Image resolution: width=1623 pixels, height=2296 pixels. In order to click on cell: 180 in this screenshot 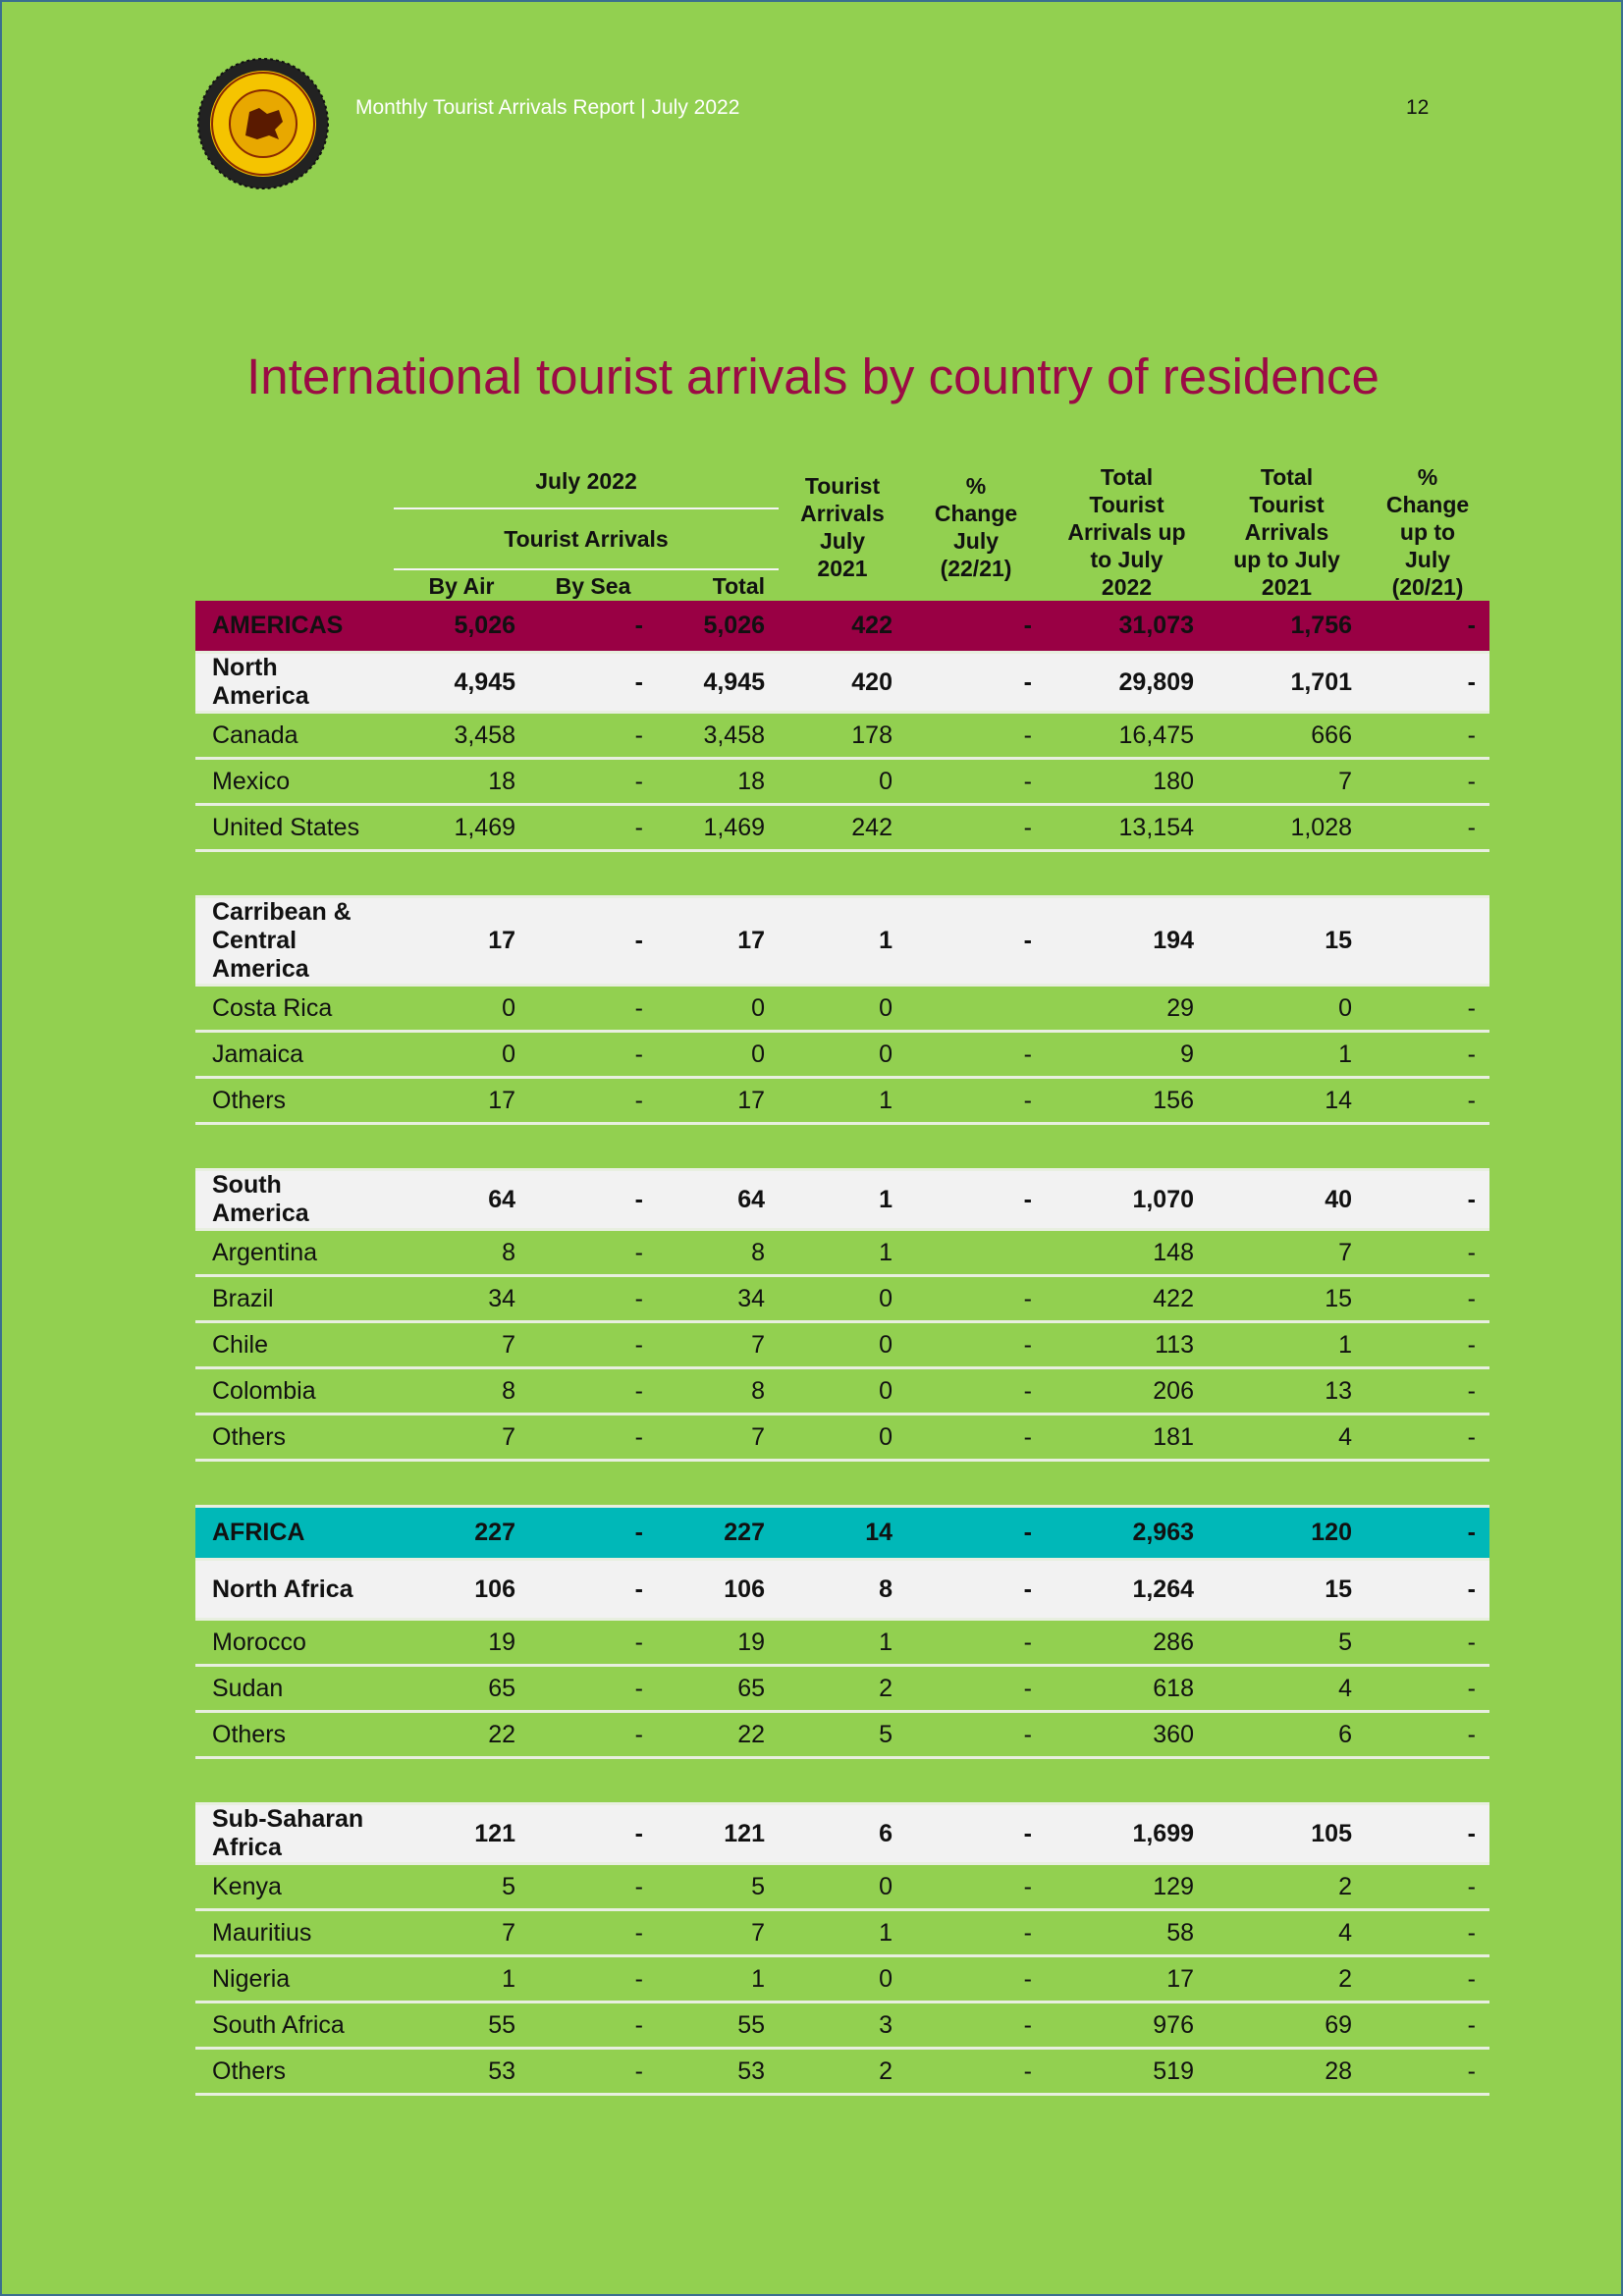, I will do `click(1127, 782)`.